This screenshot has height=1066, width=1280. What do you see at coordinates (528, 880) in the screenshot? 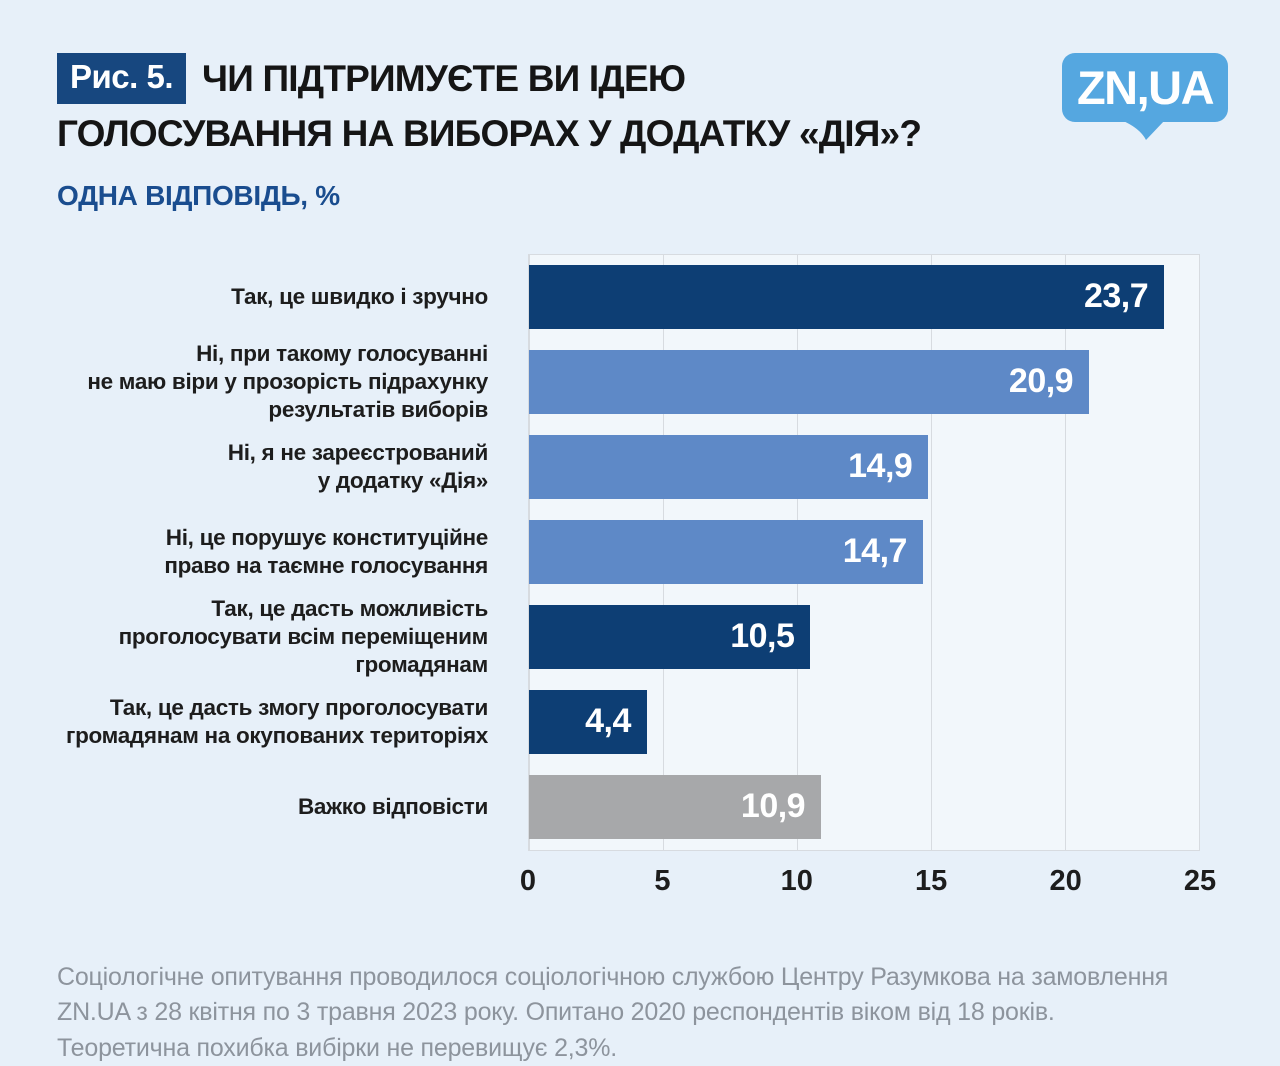
I see `x-axis-tick-label: 0` at bounding box center [528, 880].